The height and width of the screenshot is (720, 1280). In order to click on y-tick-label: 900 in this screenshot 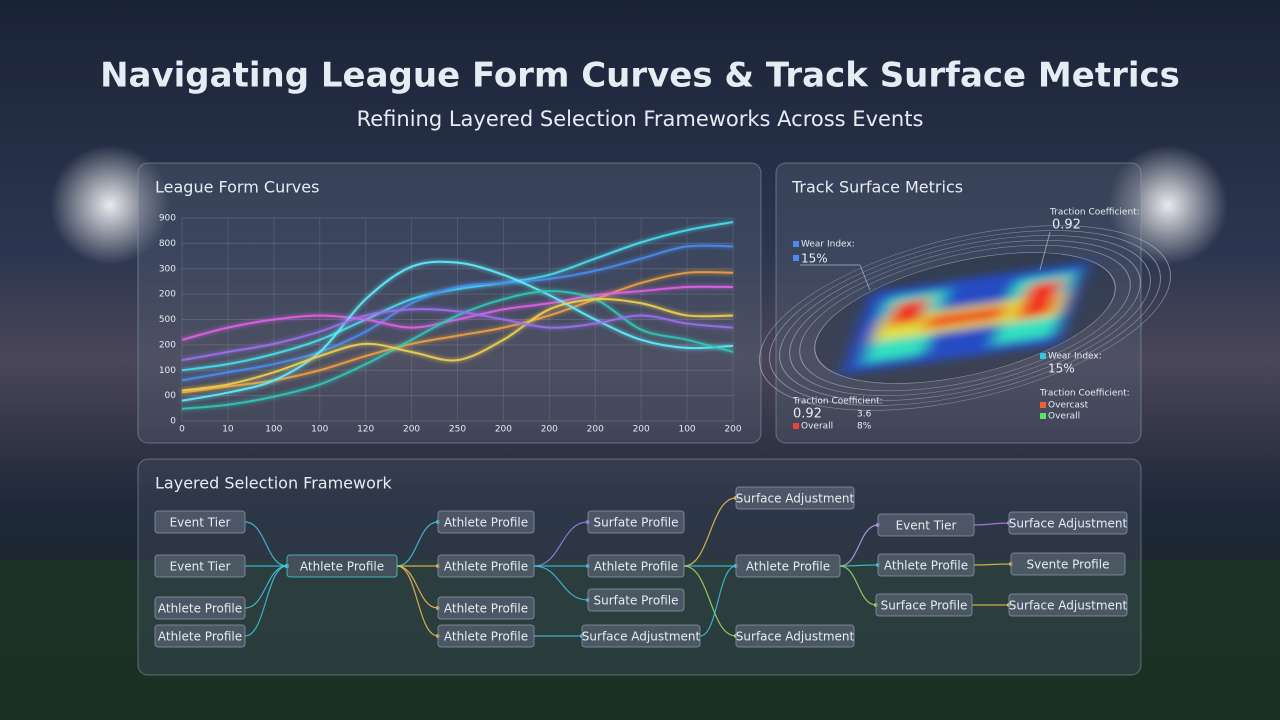, I will do `click(167, 219)`.